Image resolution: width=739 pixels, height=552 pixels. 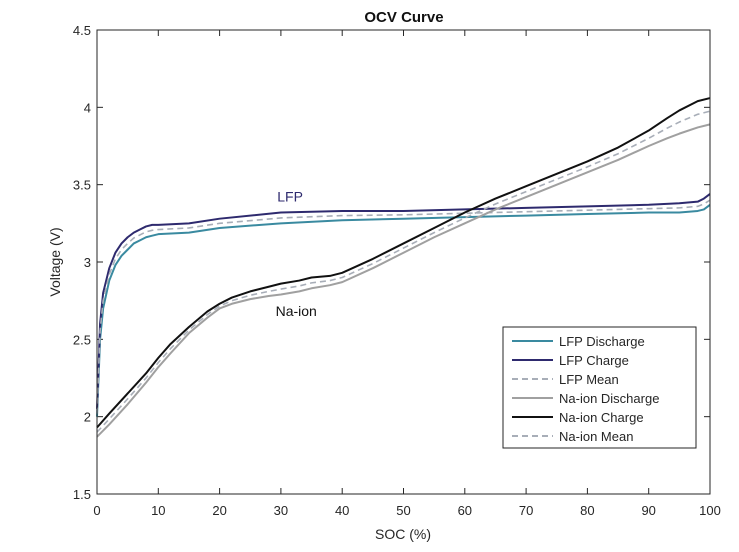 What do you see at coordinates (602, 341) in the screenshot?
I see `legend-label-lfp-discharge: LFP Discharge` at bounding box center [602, 341].